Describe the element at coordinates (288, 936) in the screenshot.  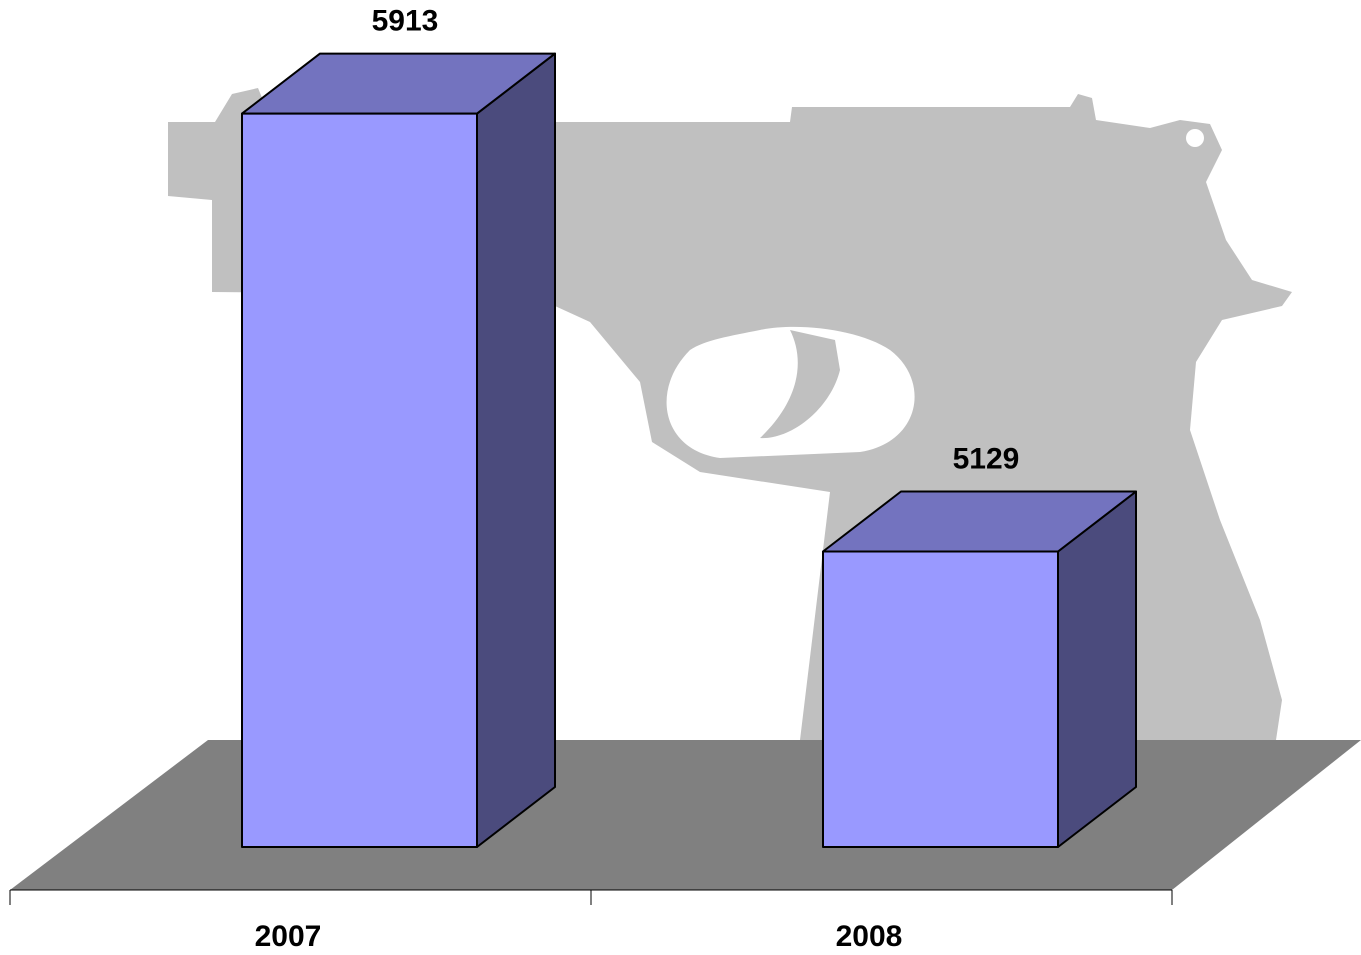
I see `x-tick-label: 2007` at that location.